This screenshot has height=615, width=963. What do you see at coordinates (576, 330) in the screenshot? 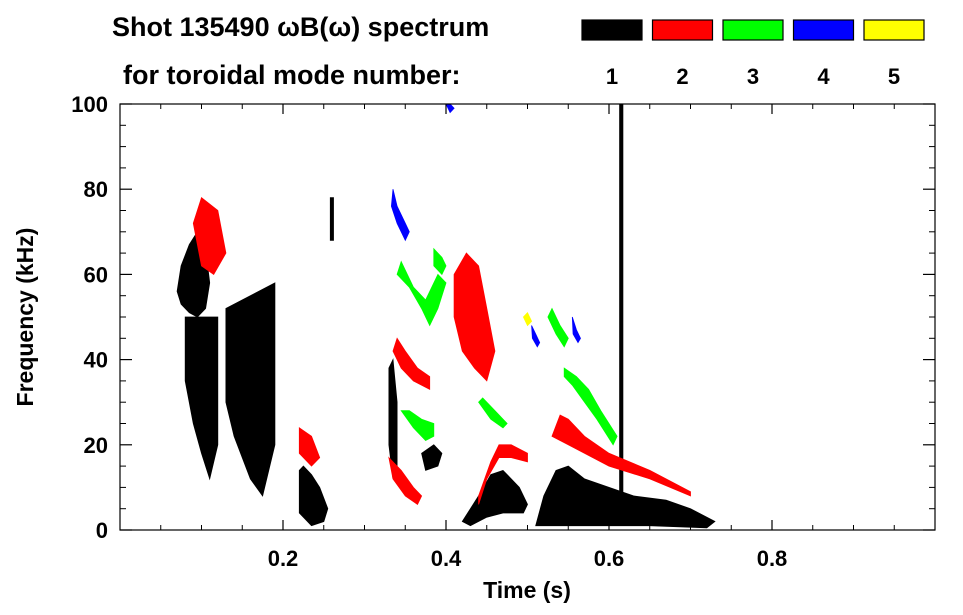
I see `feature-n4-0.56` at bounding box center [576, 330].